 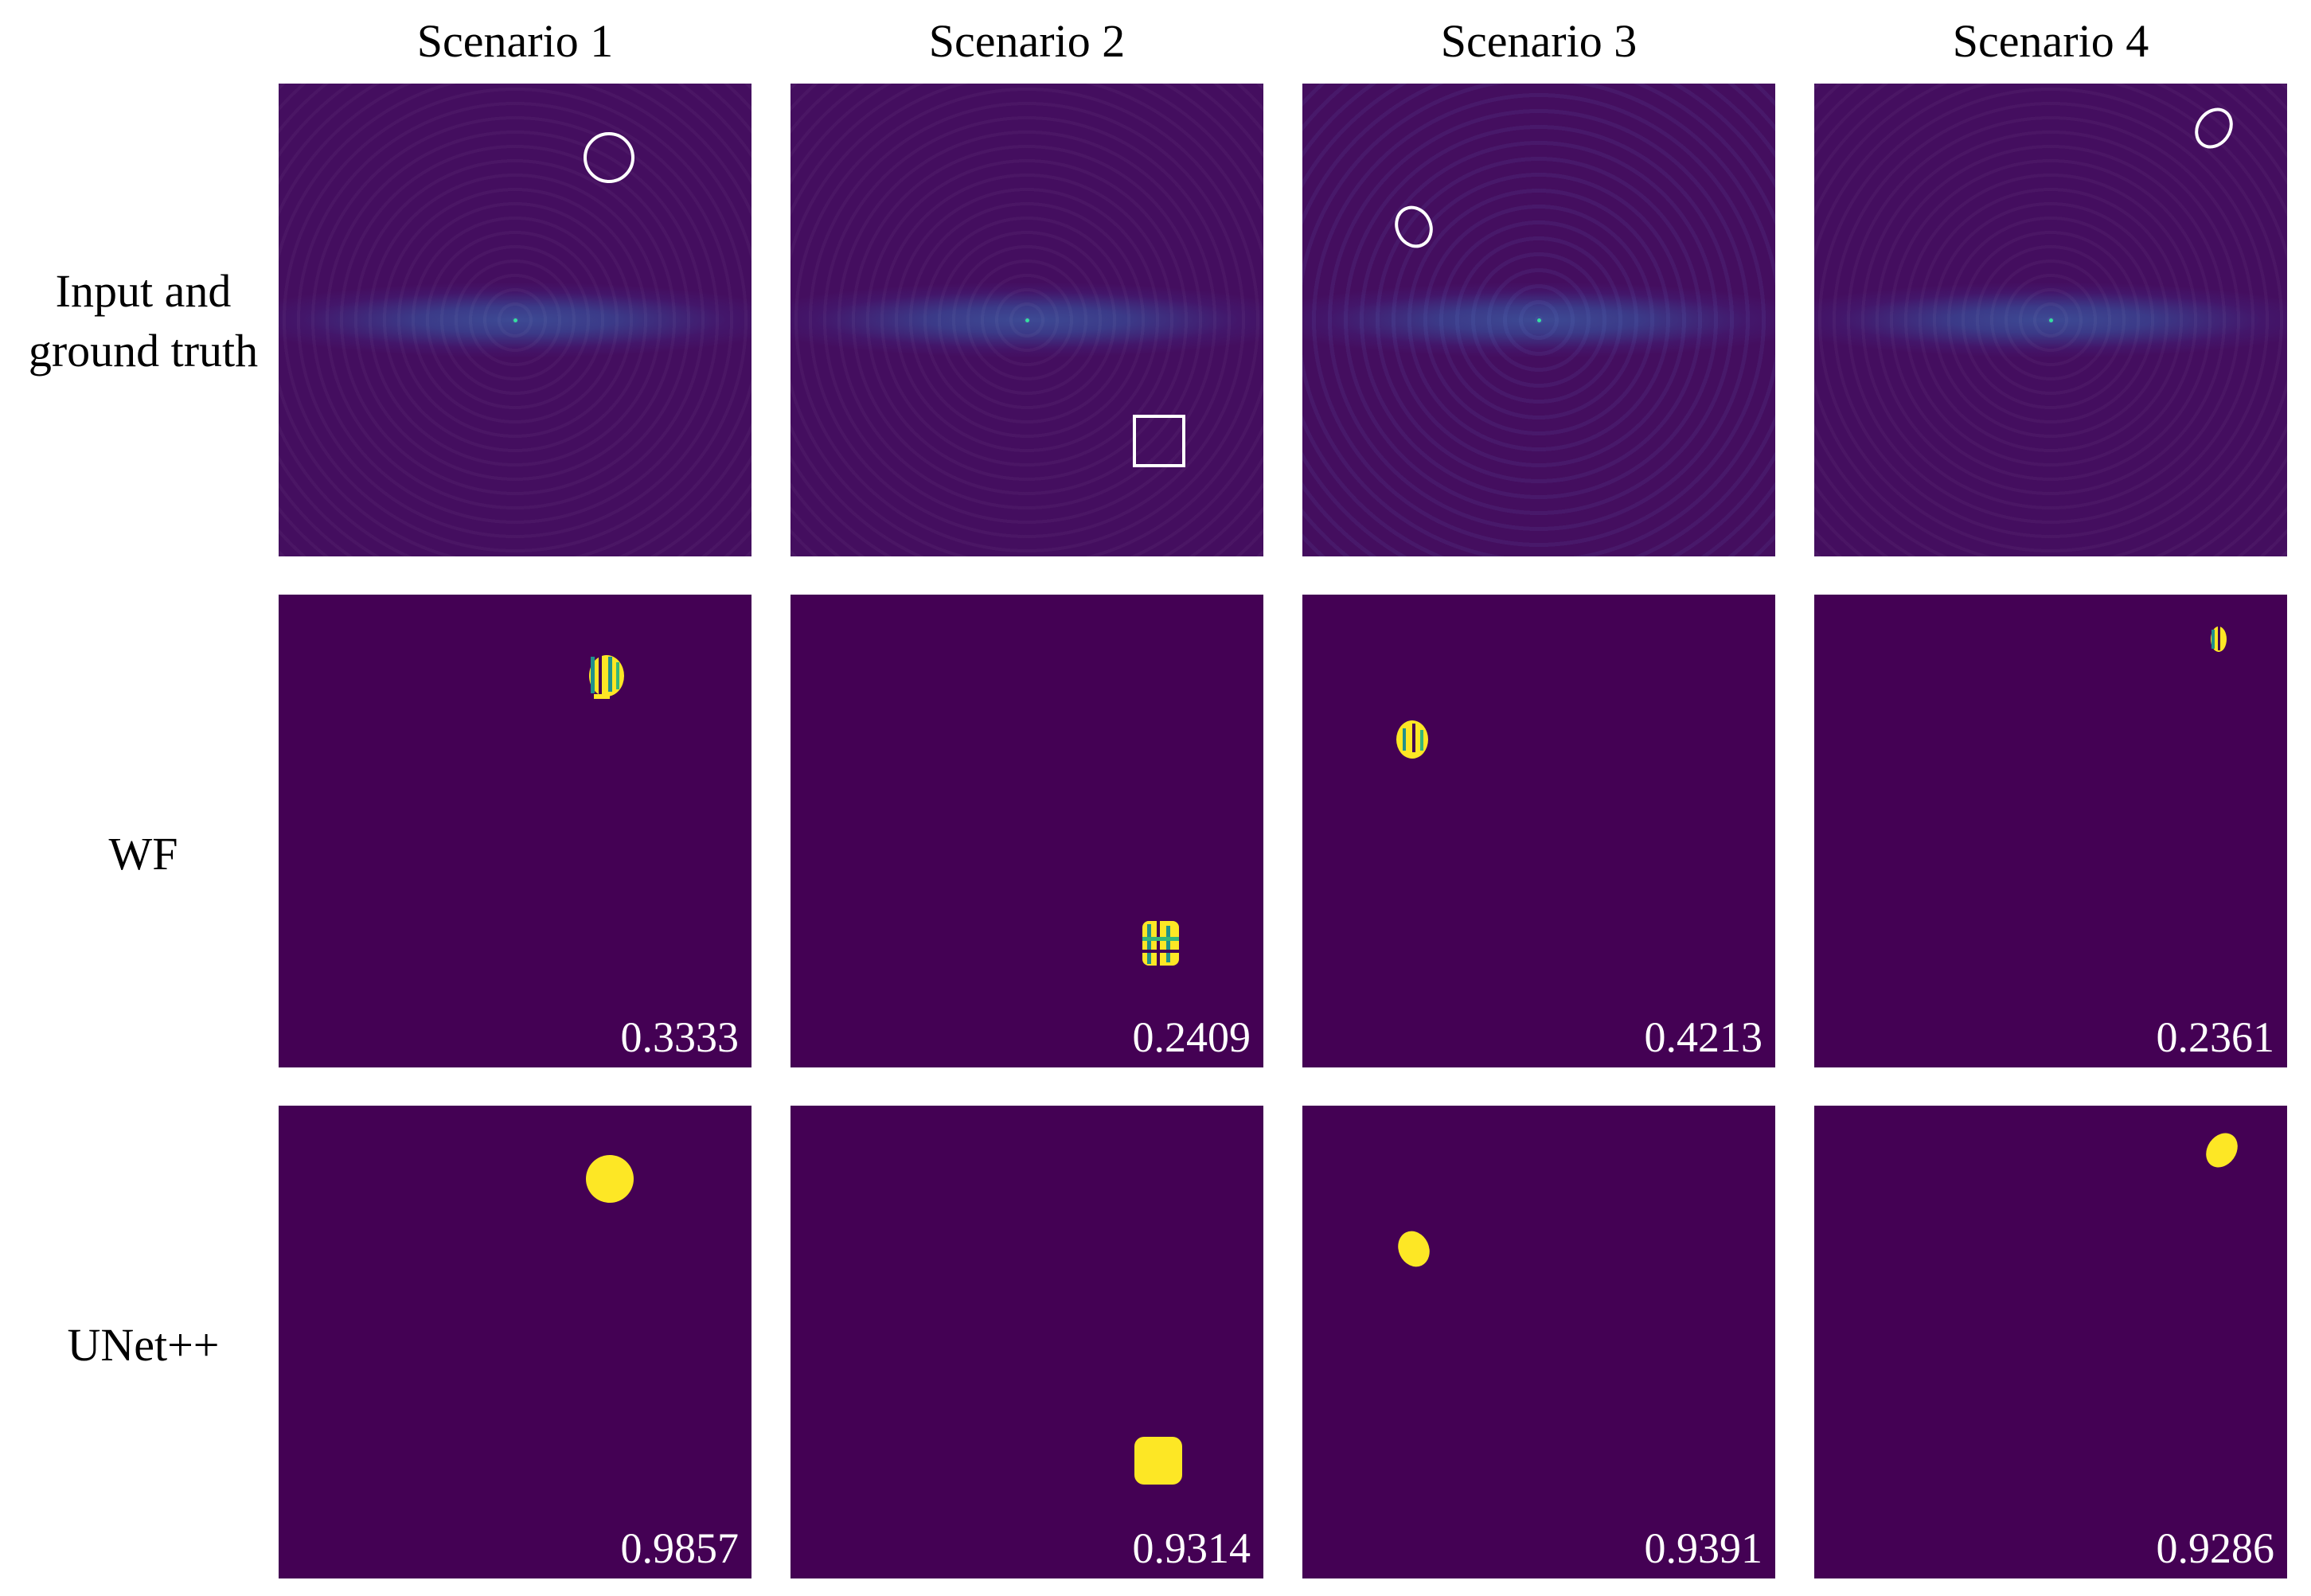 I want to click on unet-panel-scenario-3: 0.9391, so click(x=1538, y=1342).